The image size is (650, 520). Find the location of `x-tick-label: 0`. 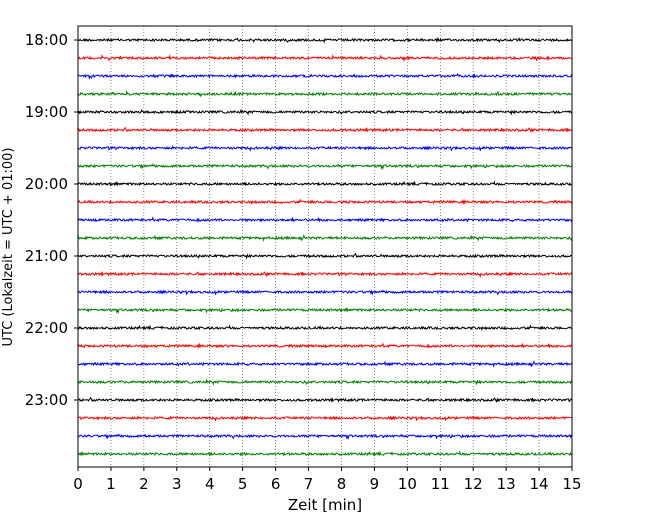

x-tick-label: 0 is located at coordinates (78, 484).